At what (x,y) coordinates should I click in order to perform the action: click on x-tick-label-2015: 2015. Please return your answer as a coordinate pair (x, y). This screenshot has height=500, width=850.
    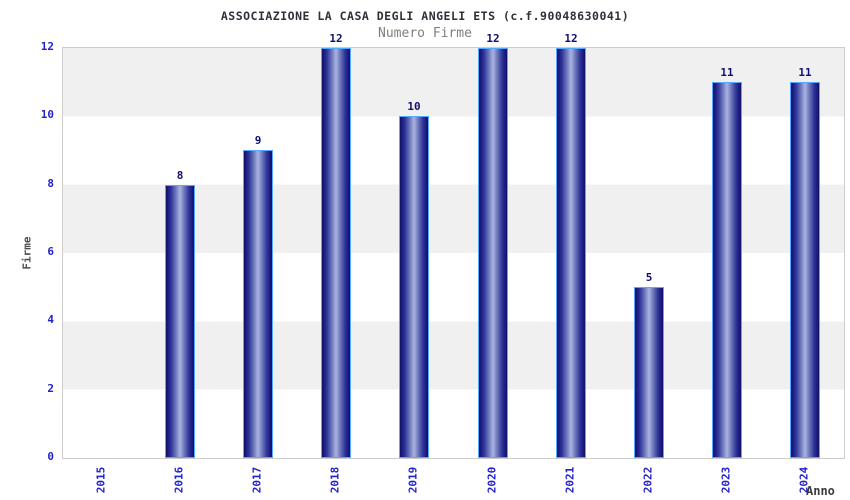
    Looking at the image, I should click on (101, 480).